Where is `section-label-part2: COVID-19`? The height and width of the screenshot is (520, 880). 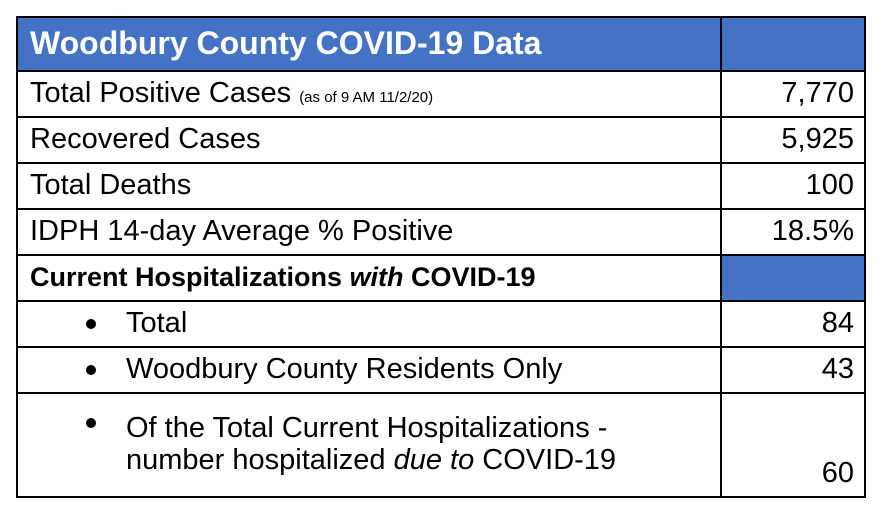
section-label-part2: COVID-19 is located at coordinates (469, 277).